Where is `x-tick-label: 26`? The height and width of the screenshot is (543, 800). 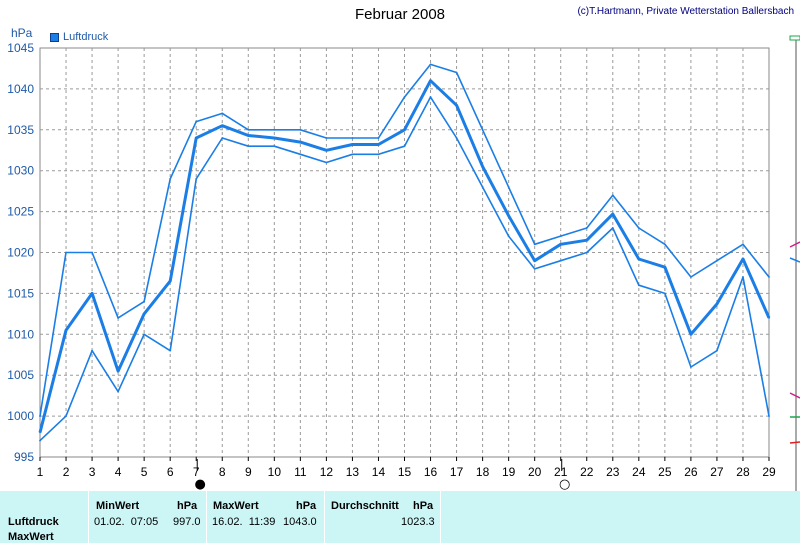
x-tick-label: 26 is located at coordinates (691, 472).